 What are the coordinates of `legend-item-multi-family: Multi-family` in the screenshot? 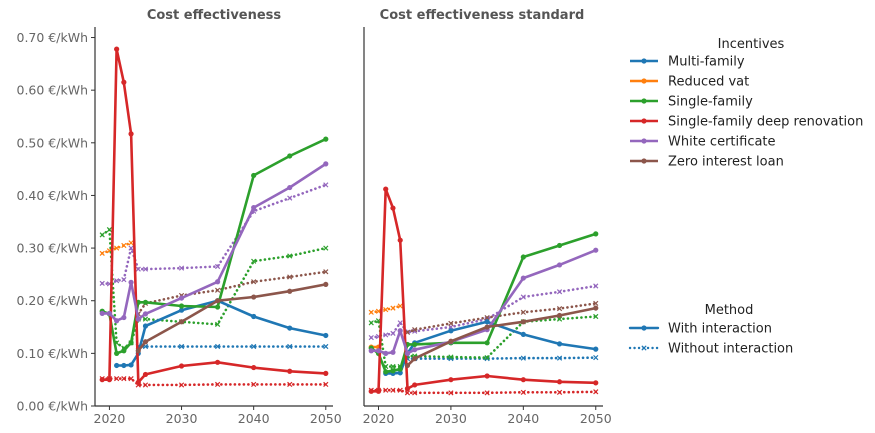 It's located at (687, 62).